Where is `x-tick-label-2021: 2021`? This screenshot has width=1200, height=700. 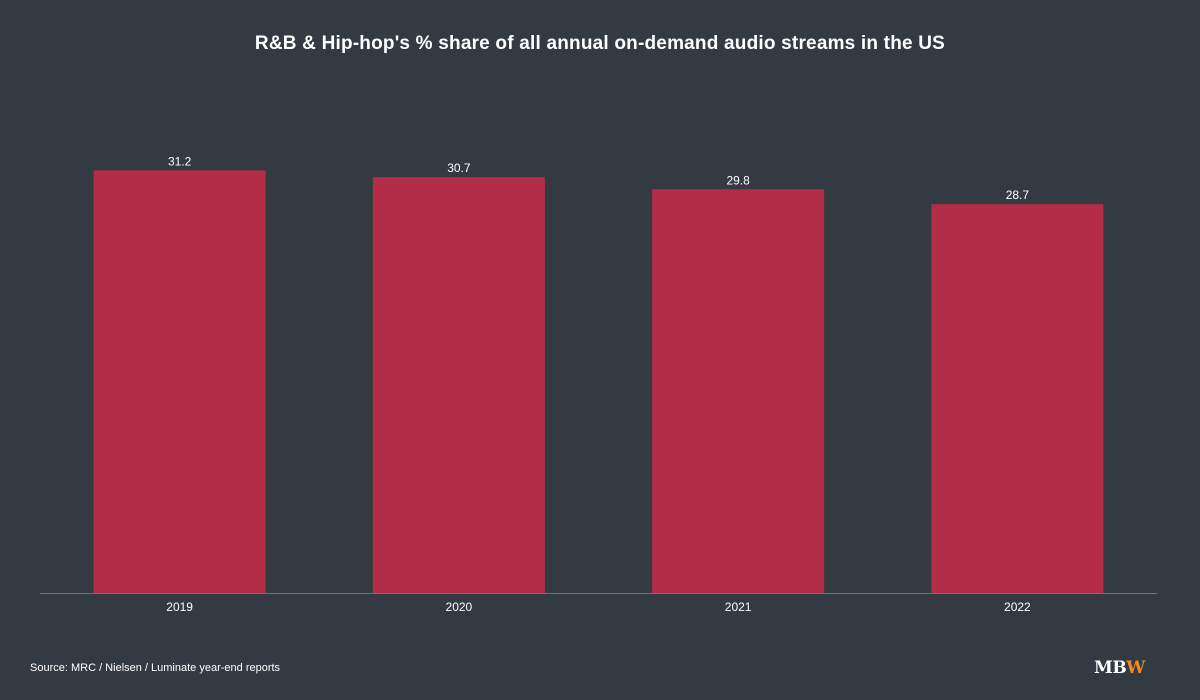 x-tick-label-2021: 2021 is located at coordinates (738, 607).